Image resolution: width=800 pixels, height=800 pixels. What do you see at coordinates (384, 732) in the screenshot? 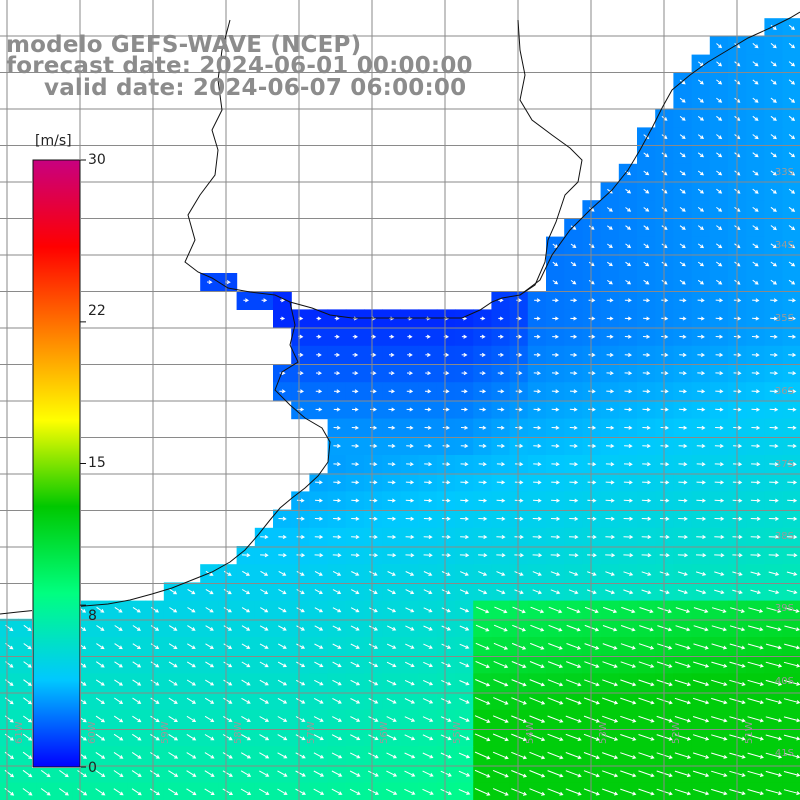
I see `lon-label-56w: 56W` at bounding box center [384, 732].